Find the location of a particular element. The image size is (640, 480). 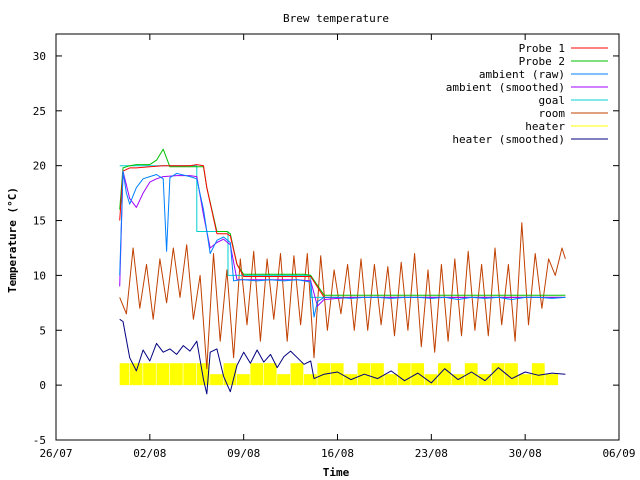

x-tick-label: 16/08 is located at coordinates (337, 453).